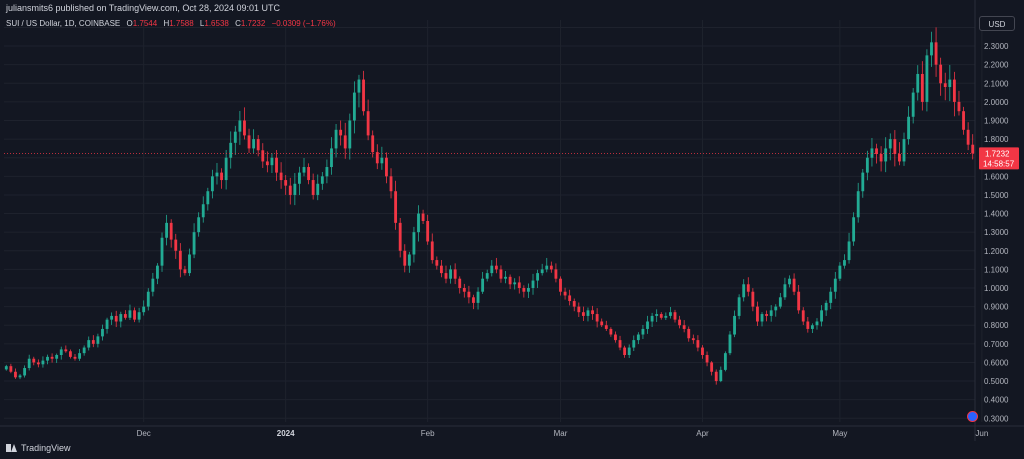 This screenshot has width=1024, height=459. What do you see at coordinates (996, 139) in the screenshot?
I see `y-tick-label: 1.8000` at bounding box center [996, 139].